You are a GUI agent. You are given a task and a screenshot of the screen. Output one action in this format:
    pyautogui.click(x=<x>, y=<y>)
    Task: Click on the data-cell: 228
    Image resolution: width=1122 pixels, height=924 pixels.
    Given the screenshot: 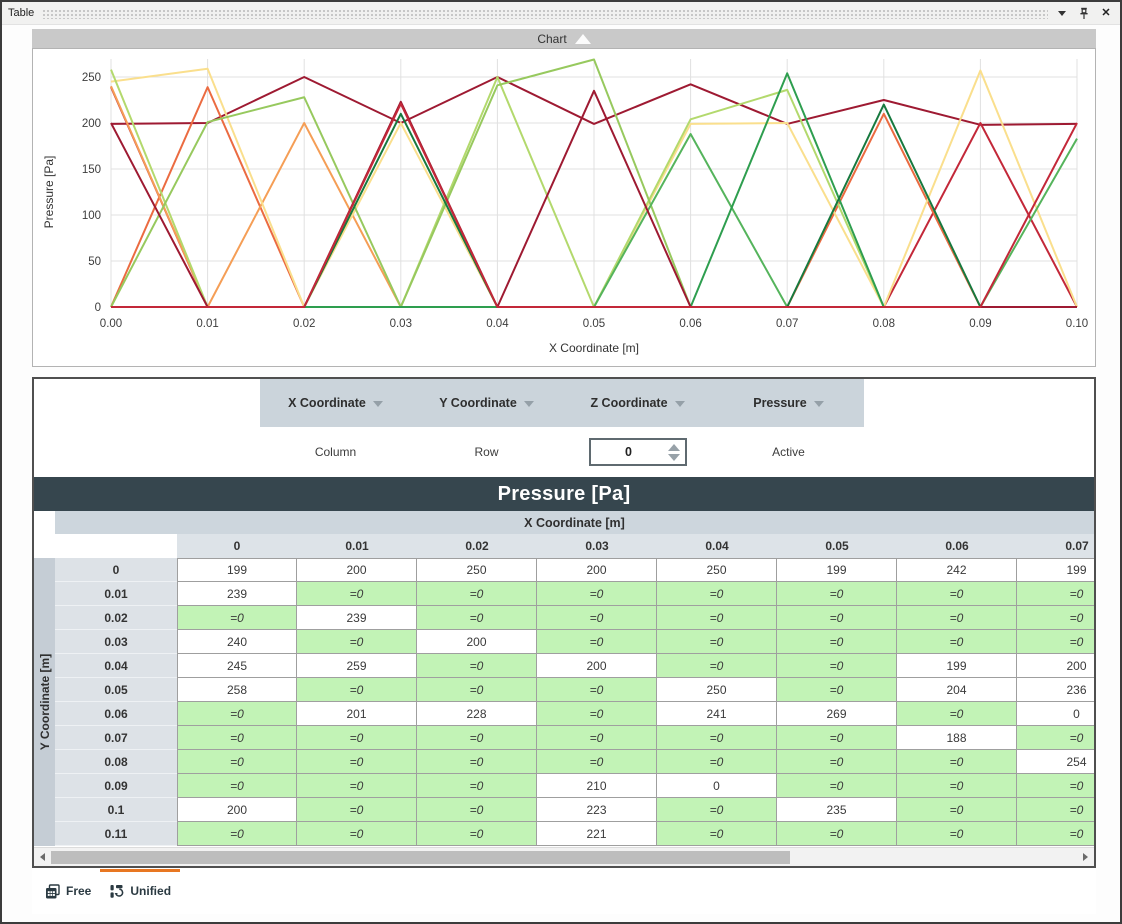 What is the action you would take?
    pyautogui.click(x=477, y=714)
    